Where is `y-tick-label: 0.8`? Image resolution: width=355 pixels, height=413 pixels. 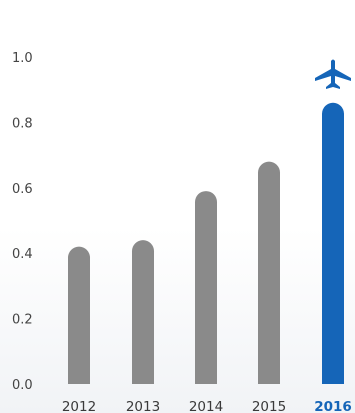 y-tick-label: 0.8 is located at coordinates (22, 123).